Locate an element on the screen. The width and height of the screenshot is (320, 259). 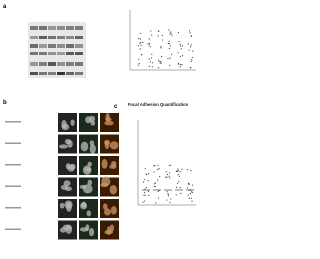
panel-label: c is located at coordinates (116, 107).